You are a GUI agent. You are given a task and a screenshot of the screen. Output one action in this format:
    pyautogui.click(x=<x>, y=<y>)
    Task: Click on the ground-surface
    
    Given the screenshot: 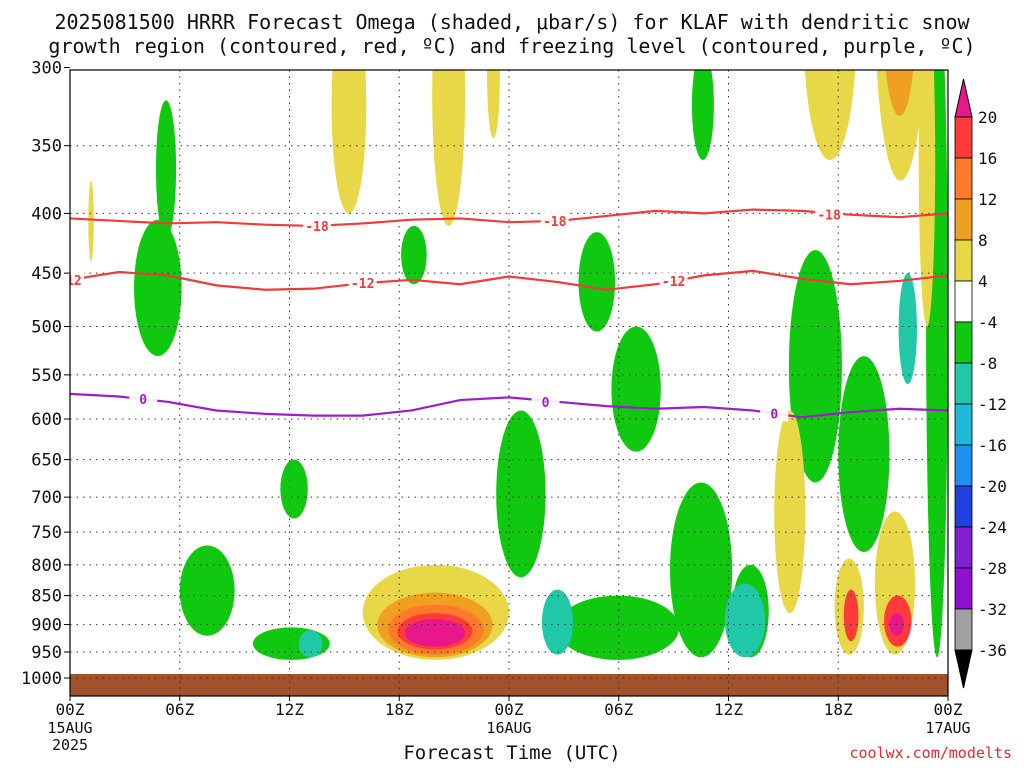 What is the action you would take?
    pyautogui.click(x=509, y=685)
    